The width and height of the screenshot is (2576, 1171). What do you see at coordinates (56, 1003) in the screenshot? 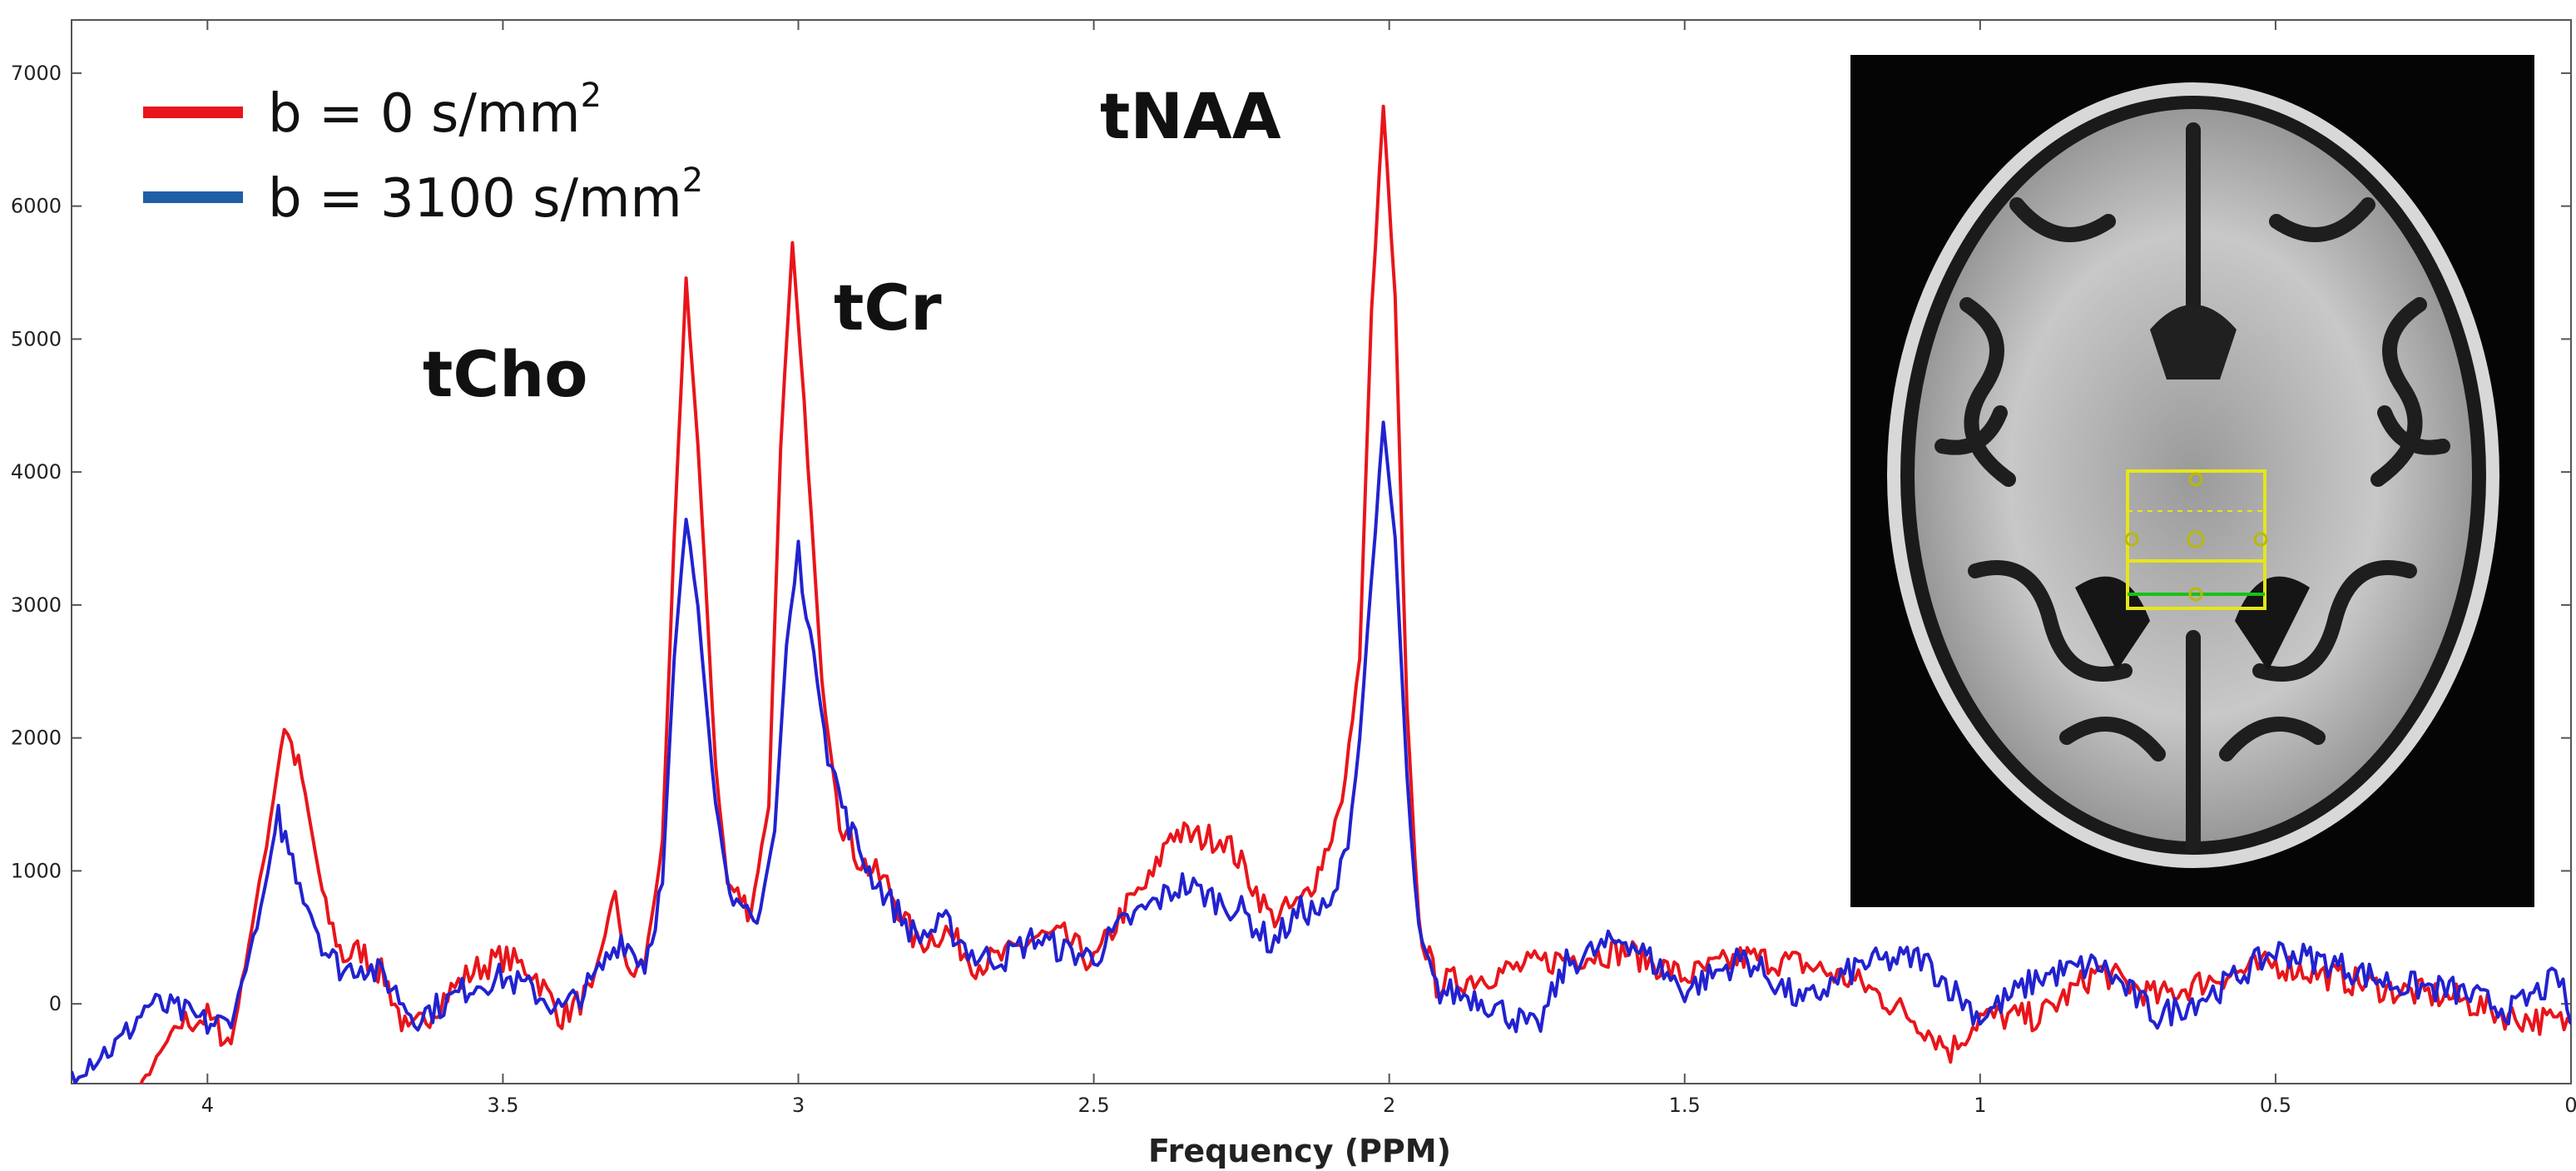
I see `y-tick-label: 0` at bounding box center [56, 1003].